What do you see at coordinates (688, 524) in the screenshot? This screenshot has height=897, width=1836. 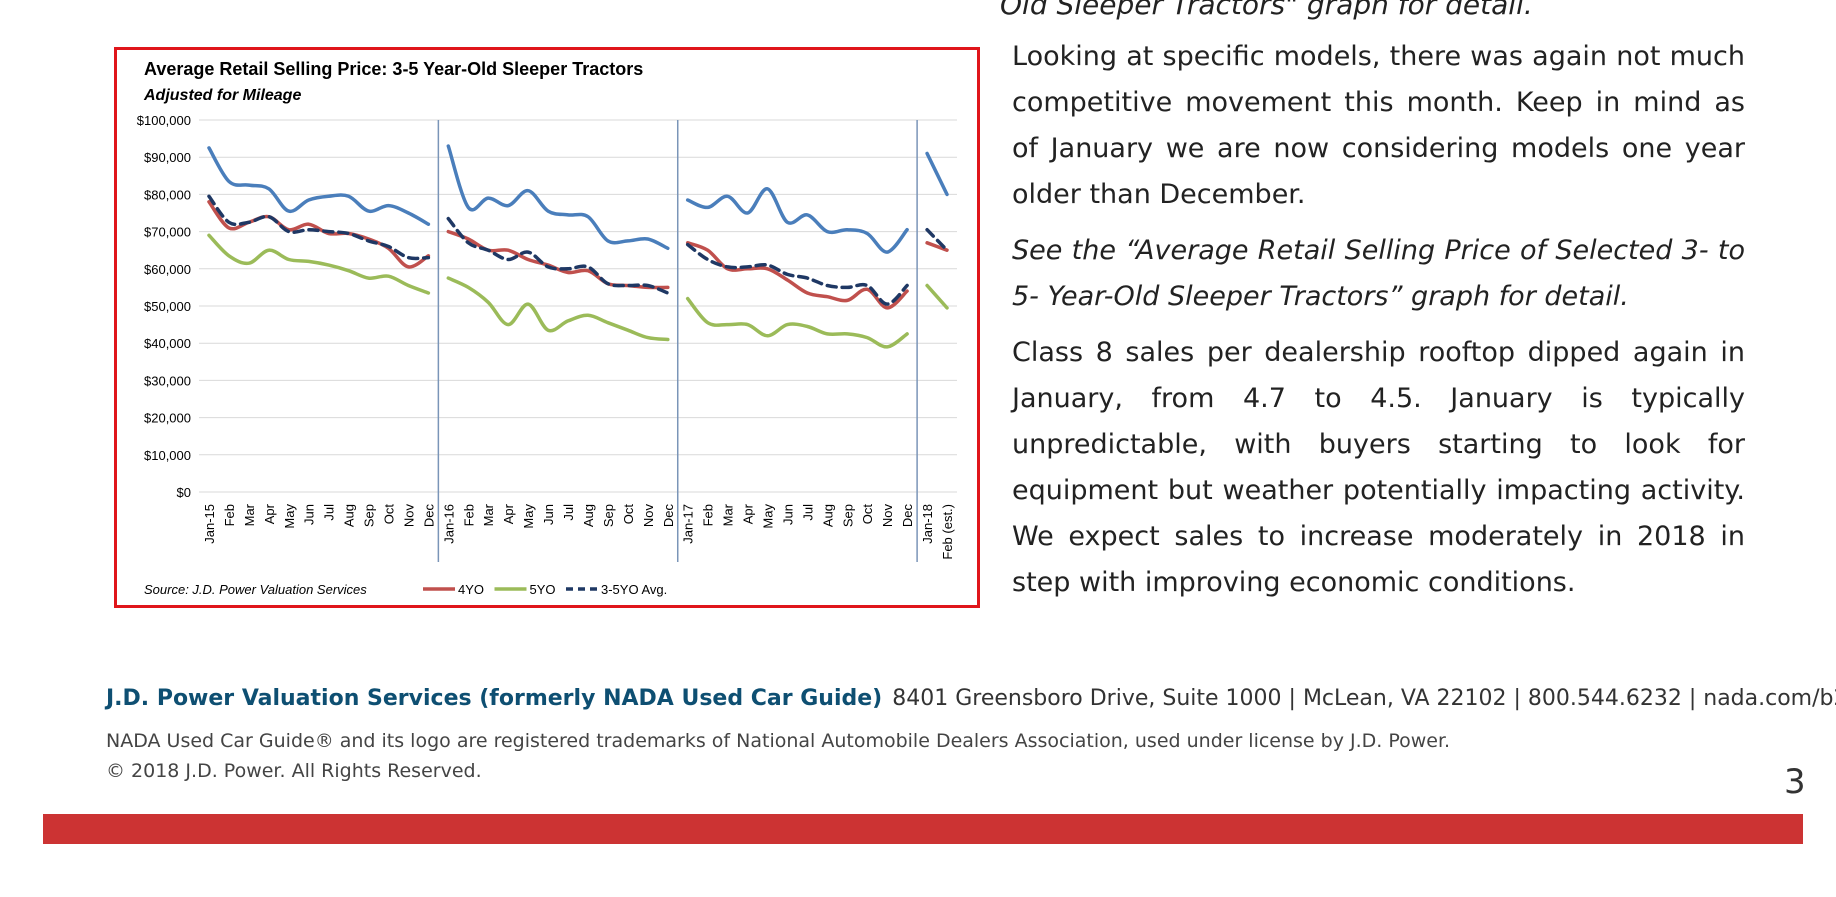 I see `x-tick-label: Jan-17` at bounding box center [688, 524].